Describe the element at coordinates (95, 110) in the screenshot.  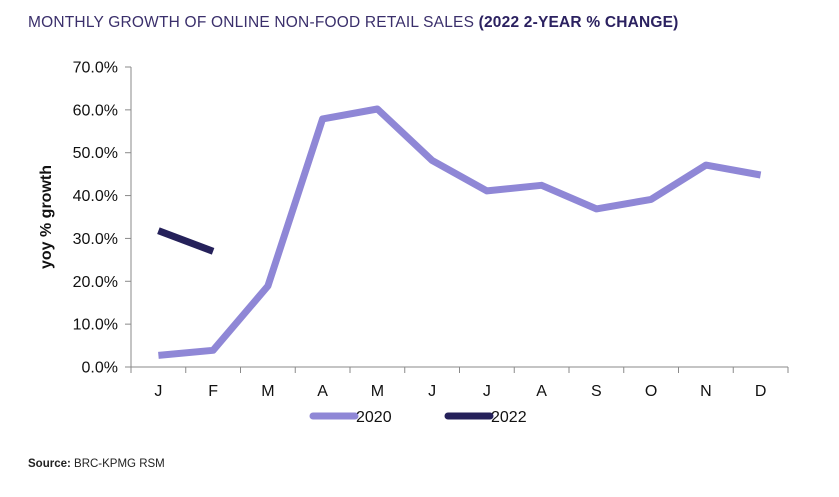
I see `y-tick-label: 60.0%` at that location.